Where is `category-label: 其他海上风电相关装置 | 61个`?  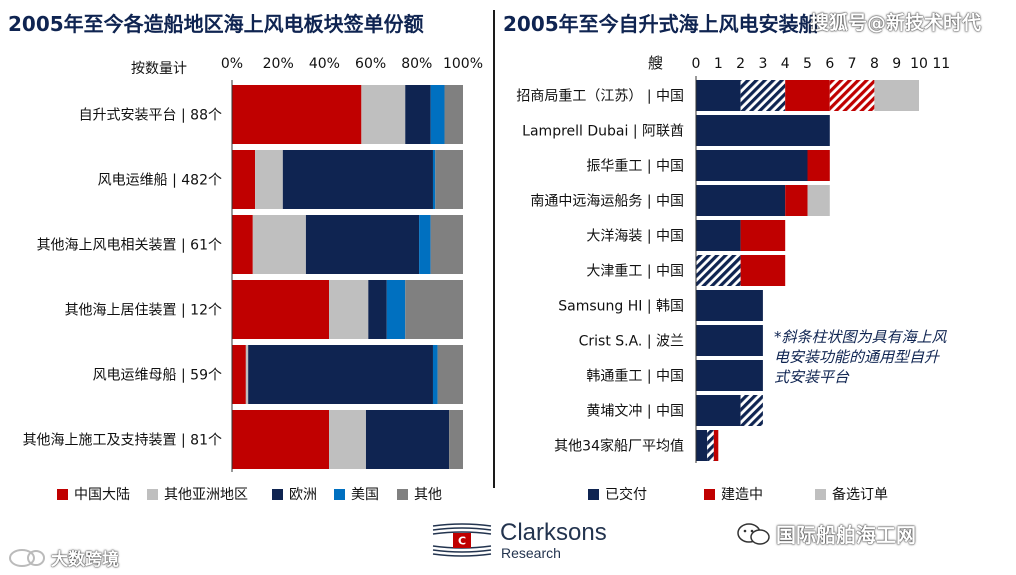
category-label: 其他海上风电相关装置 | 61个 is located at coordinates (129, 246).